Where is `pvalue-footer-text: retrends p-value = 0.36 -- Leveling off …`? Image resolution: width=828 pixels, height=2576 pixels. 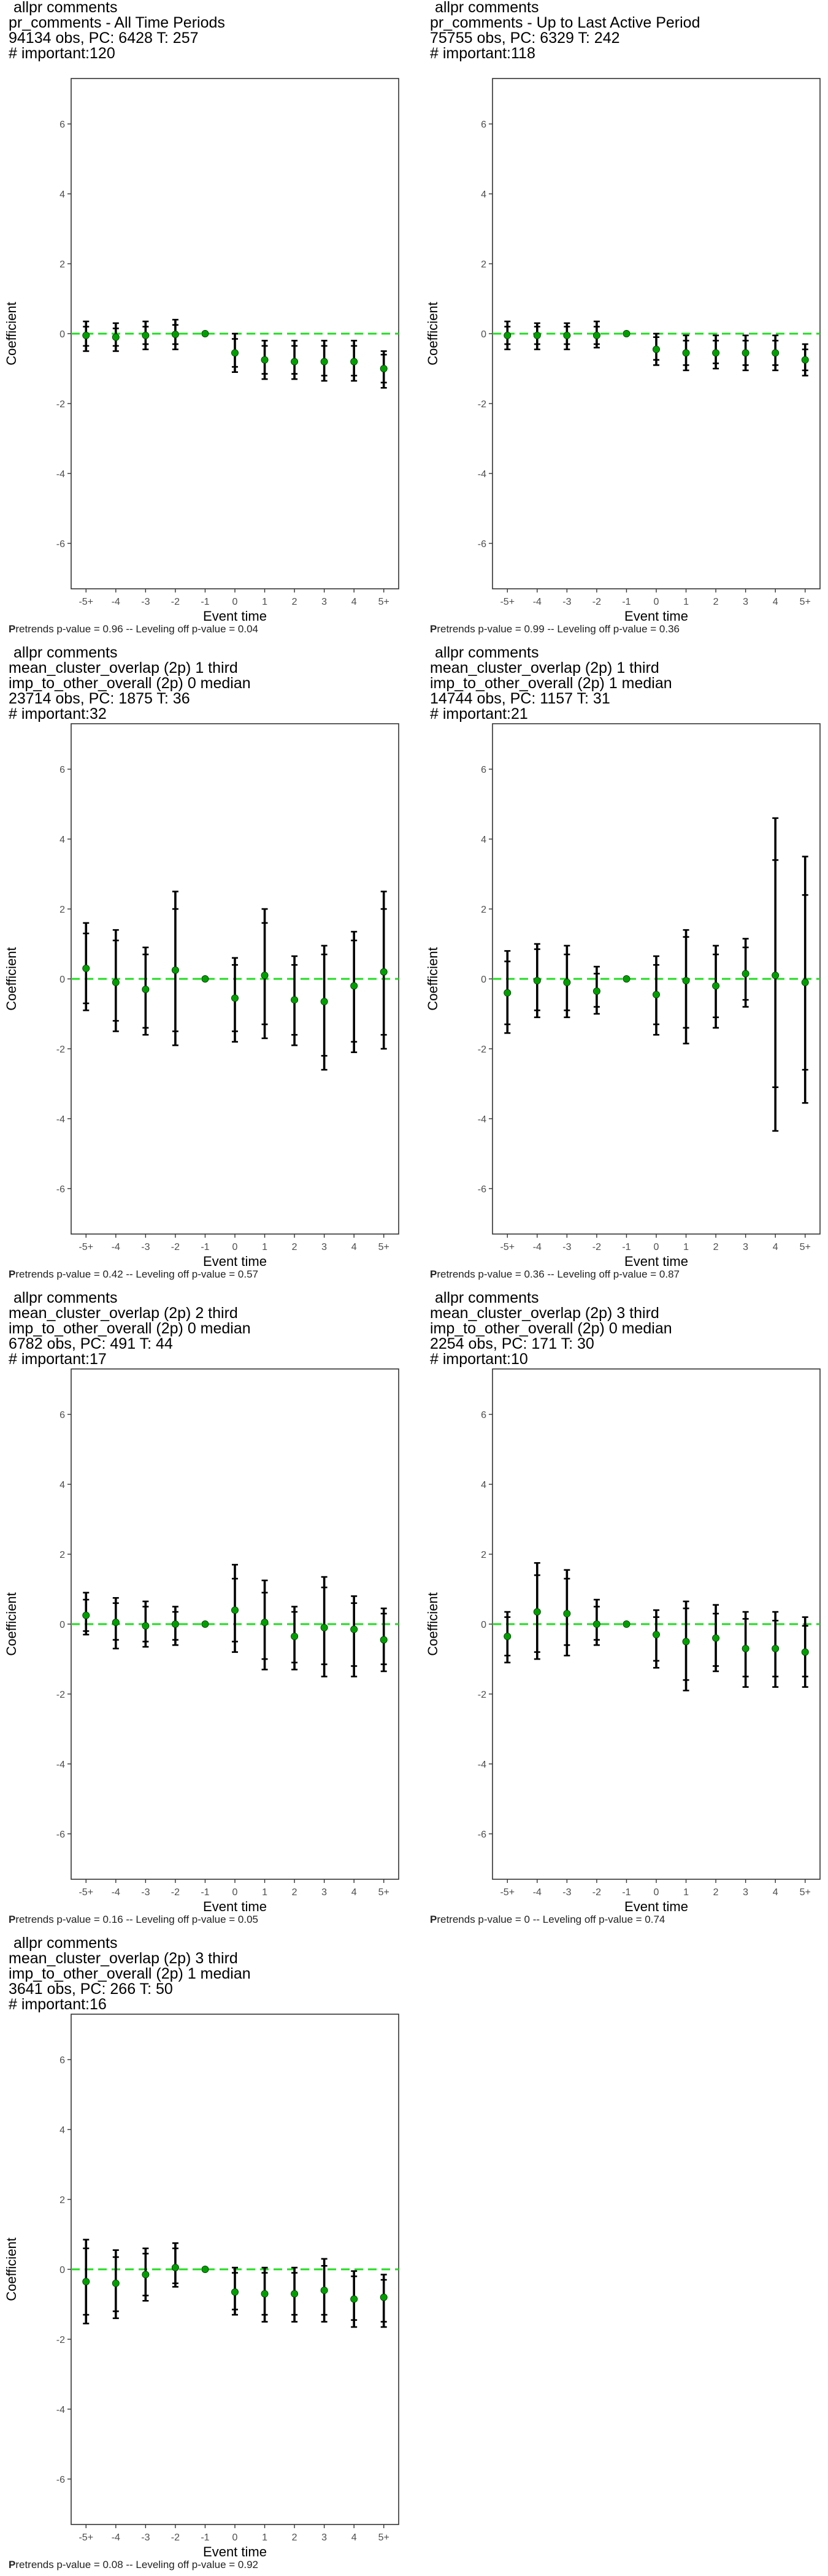 pvalue-footer-text: retrends p-value = 0.36 -- Leveling off … is located at coordinates (558, 1274).